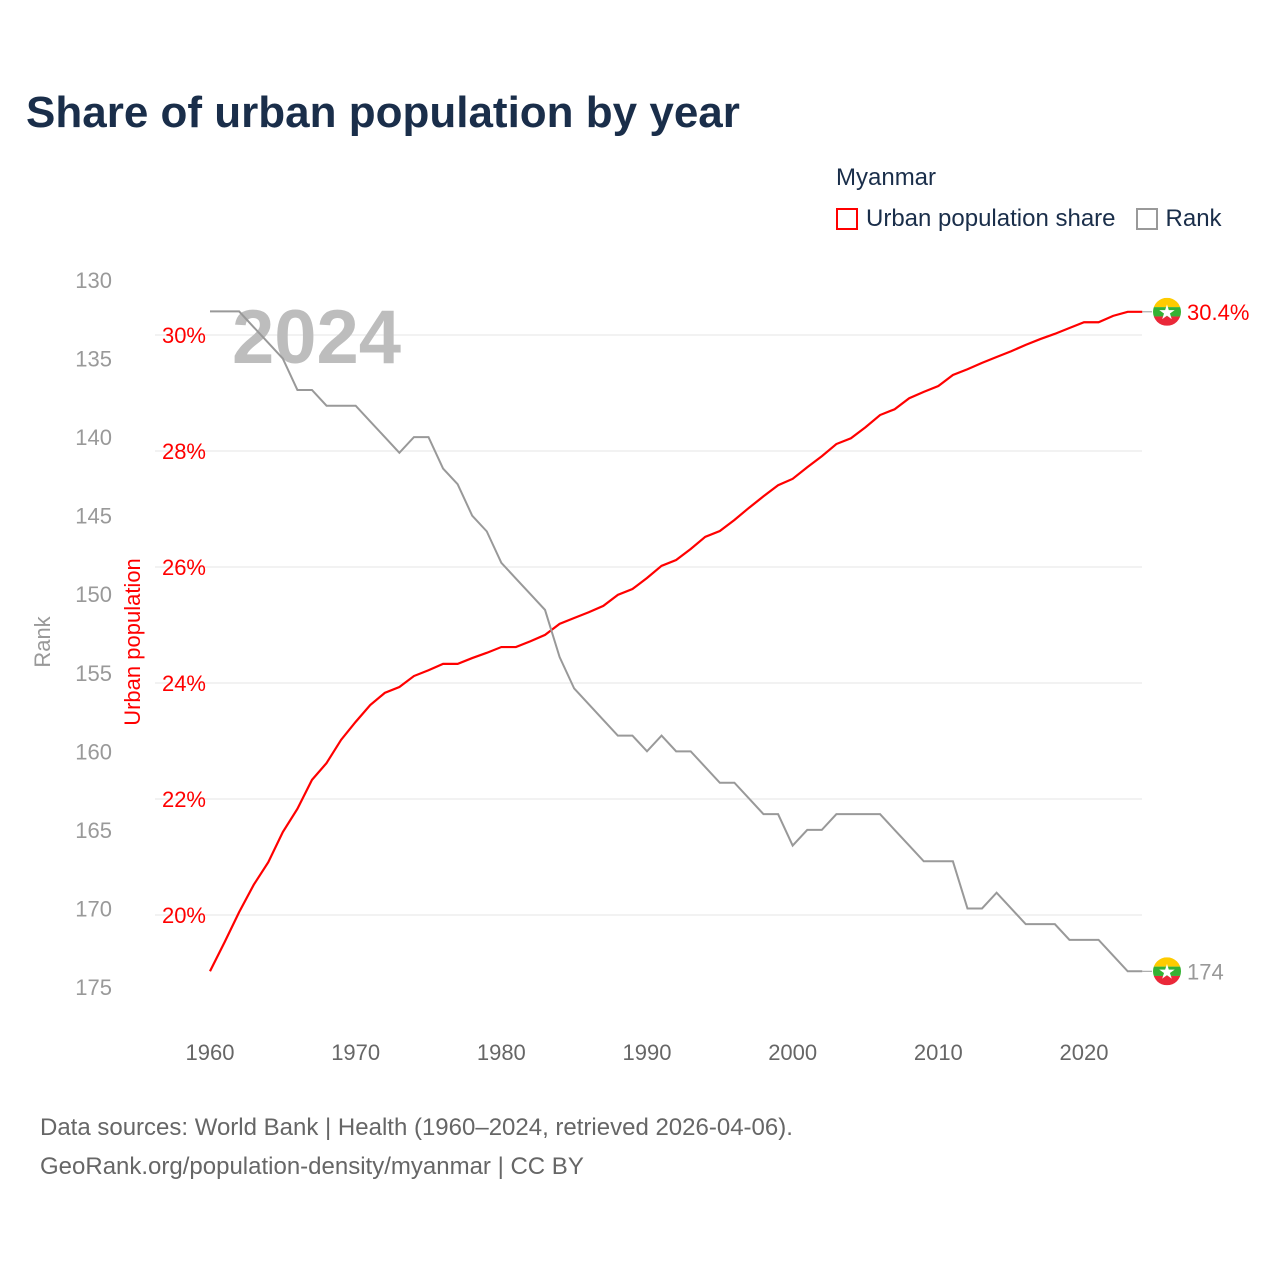 This screenshot has height=1280, width=1280. I want to click on x-tick-label: 1990, so click(647, 1052).